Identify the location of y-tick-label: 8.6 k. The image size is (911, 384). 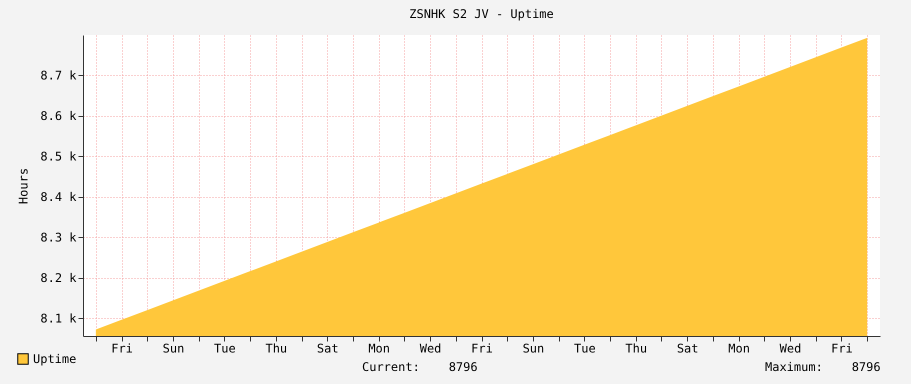
(59, 116).